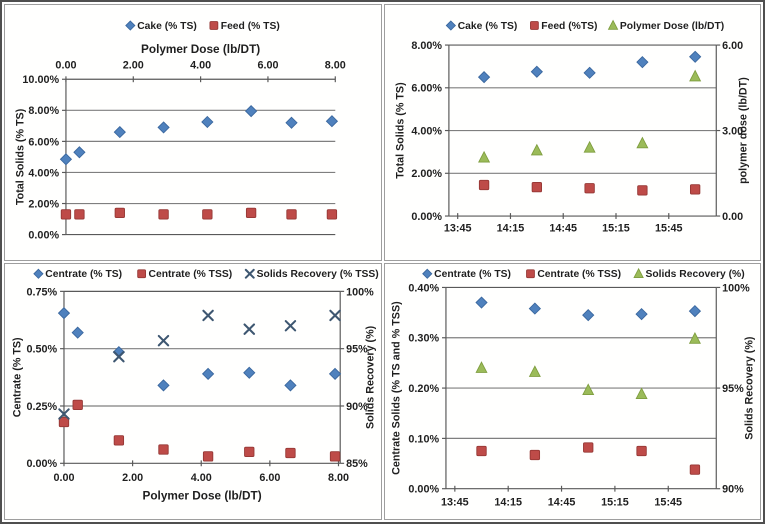 This screenshot has height=524, width=765. Describe the element at coordinates (694, 274) in the screenshot. I see `legend-label: Solids Recovery (%)` at that location.